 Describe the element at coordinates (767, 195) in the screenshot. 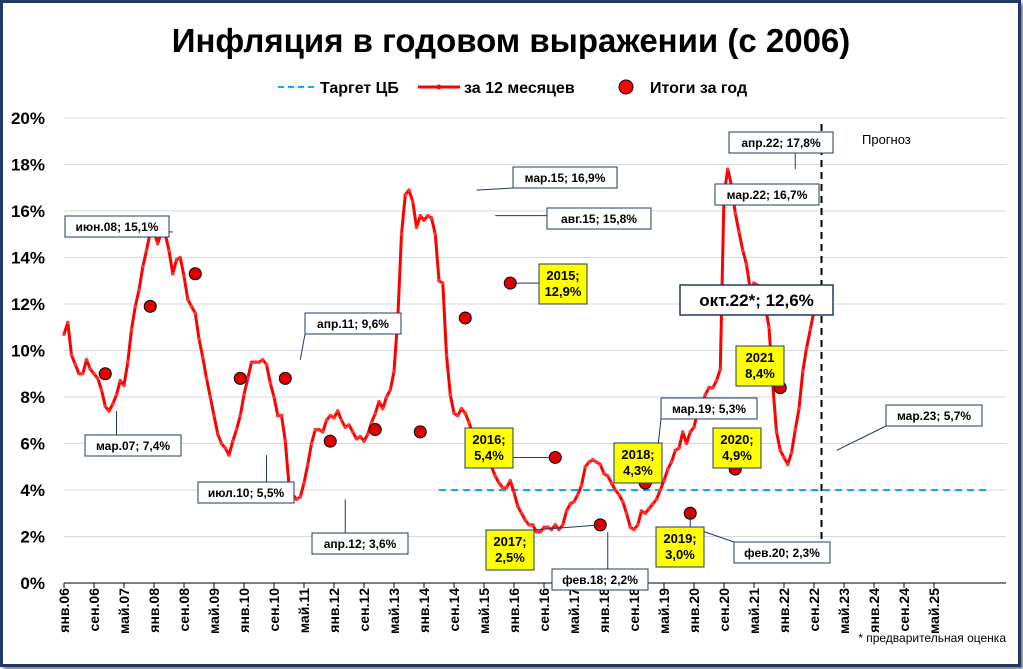

I see `annotation-label: мар.22; 16,7%` at that location.